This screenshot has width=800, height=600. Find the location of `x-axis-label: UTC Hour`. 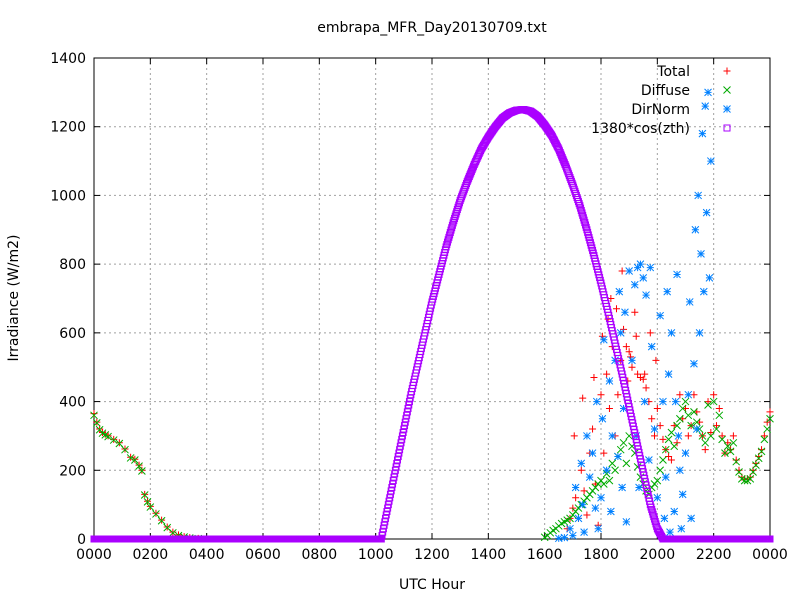

x-axis-label: UTC Hour is located at coordinates (432, 585).